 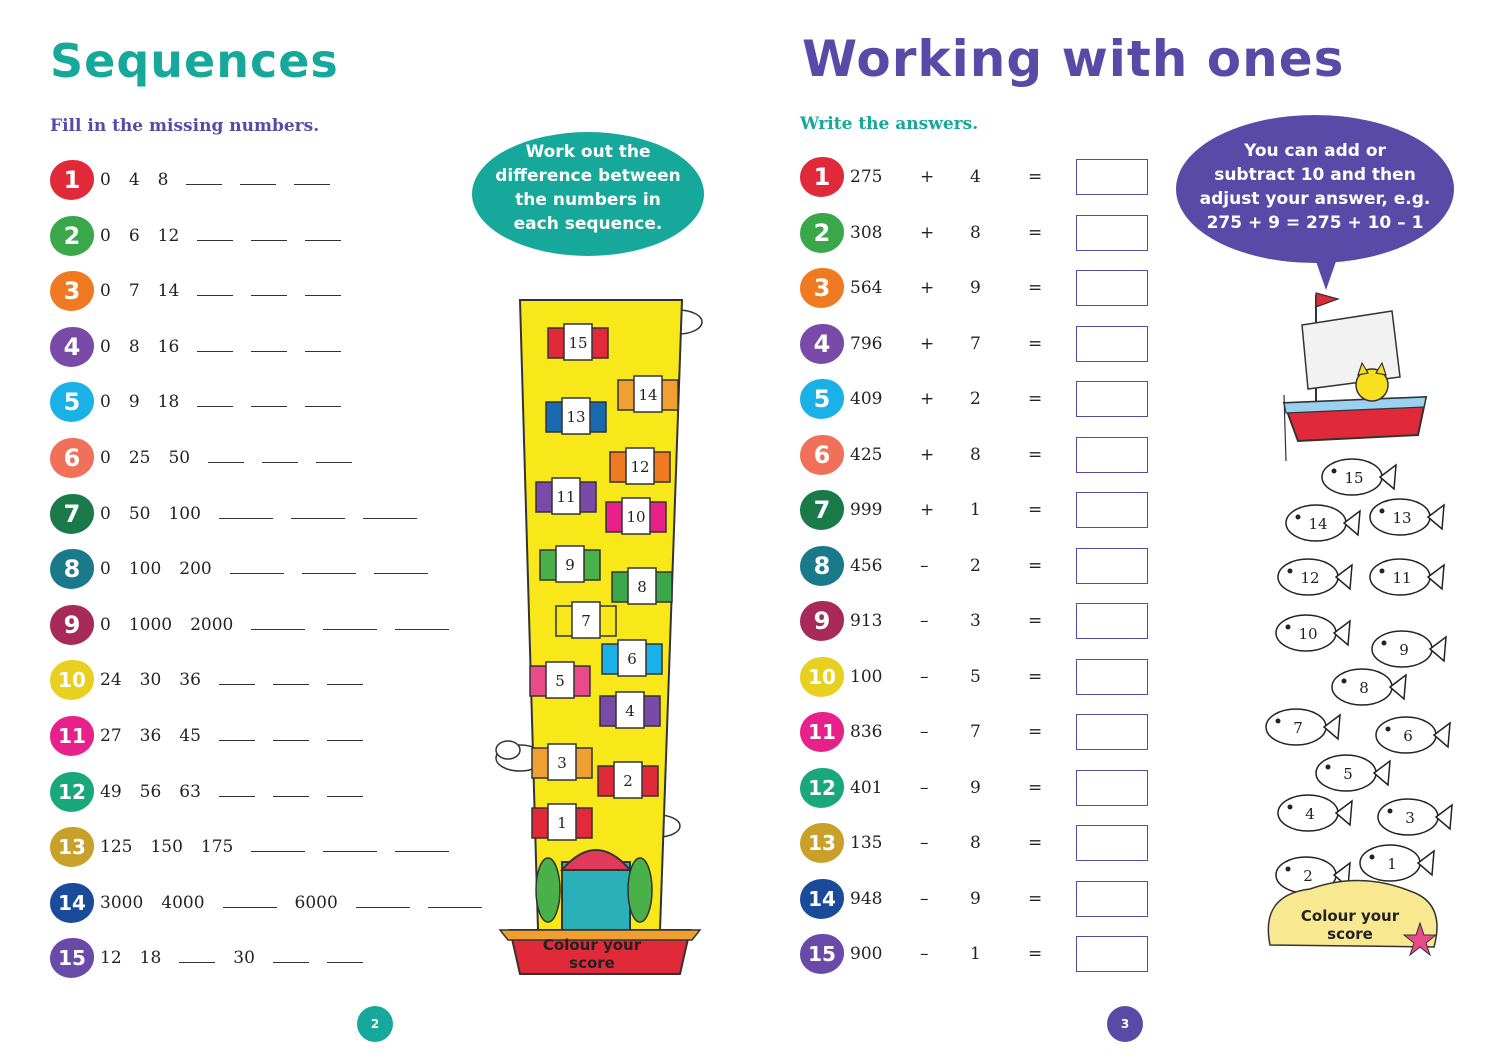 I want to click on fish-number: 8, so click(x=1364, y=688).